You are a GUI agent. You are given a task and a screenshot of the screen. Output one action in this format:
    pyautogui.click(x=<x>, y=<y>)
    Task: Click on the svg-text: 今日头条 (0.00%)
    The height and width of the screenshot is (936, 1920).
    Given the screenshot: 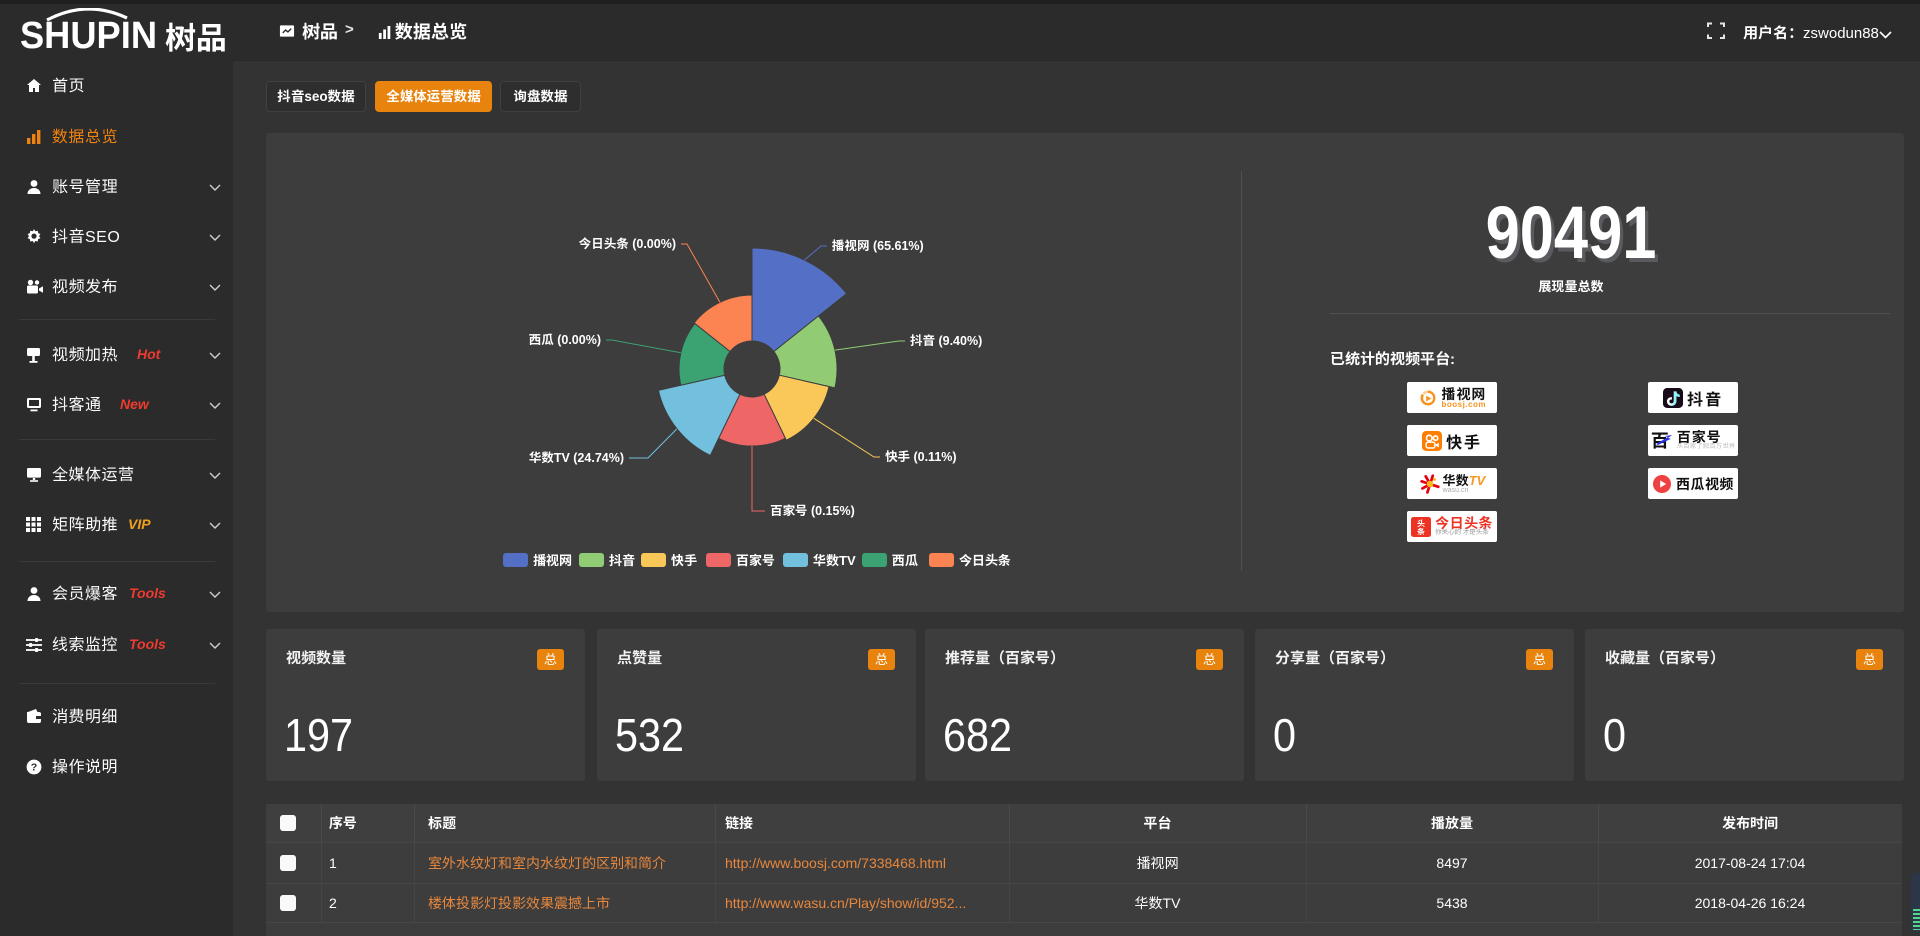 What is the action you would take?
    pyautogui.click(x=627, y=244)
    